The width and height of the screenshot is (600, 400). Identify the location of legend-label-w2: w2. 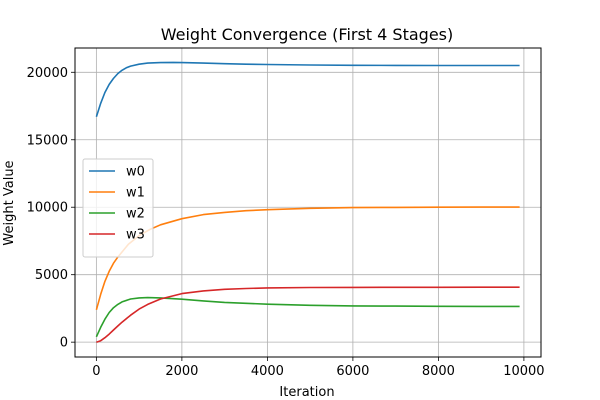
(135, 214).